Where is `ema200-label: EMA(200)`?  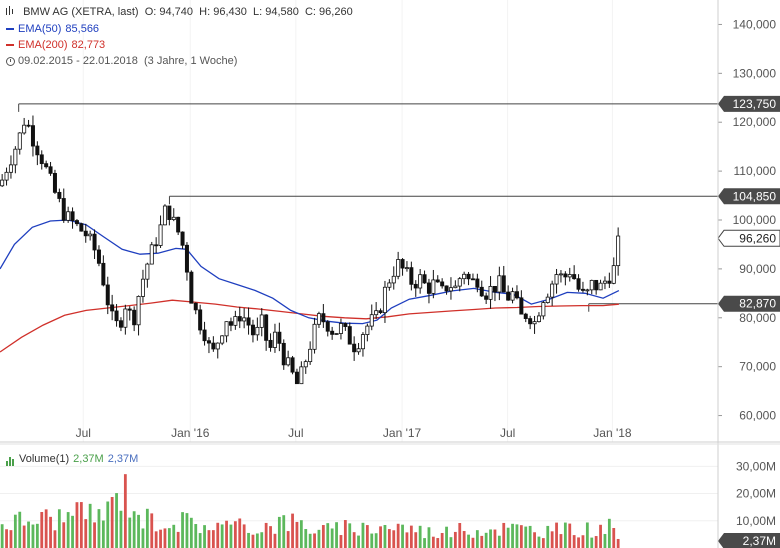
ema200-label: EMA(200) is located at coordinates (43, 45).